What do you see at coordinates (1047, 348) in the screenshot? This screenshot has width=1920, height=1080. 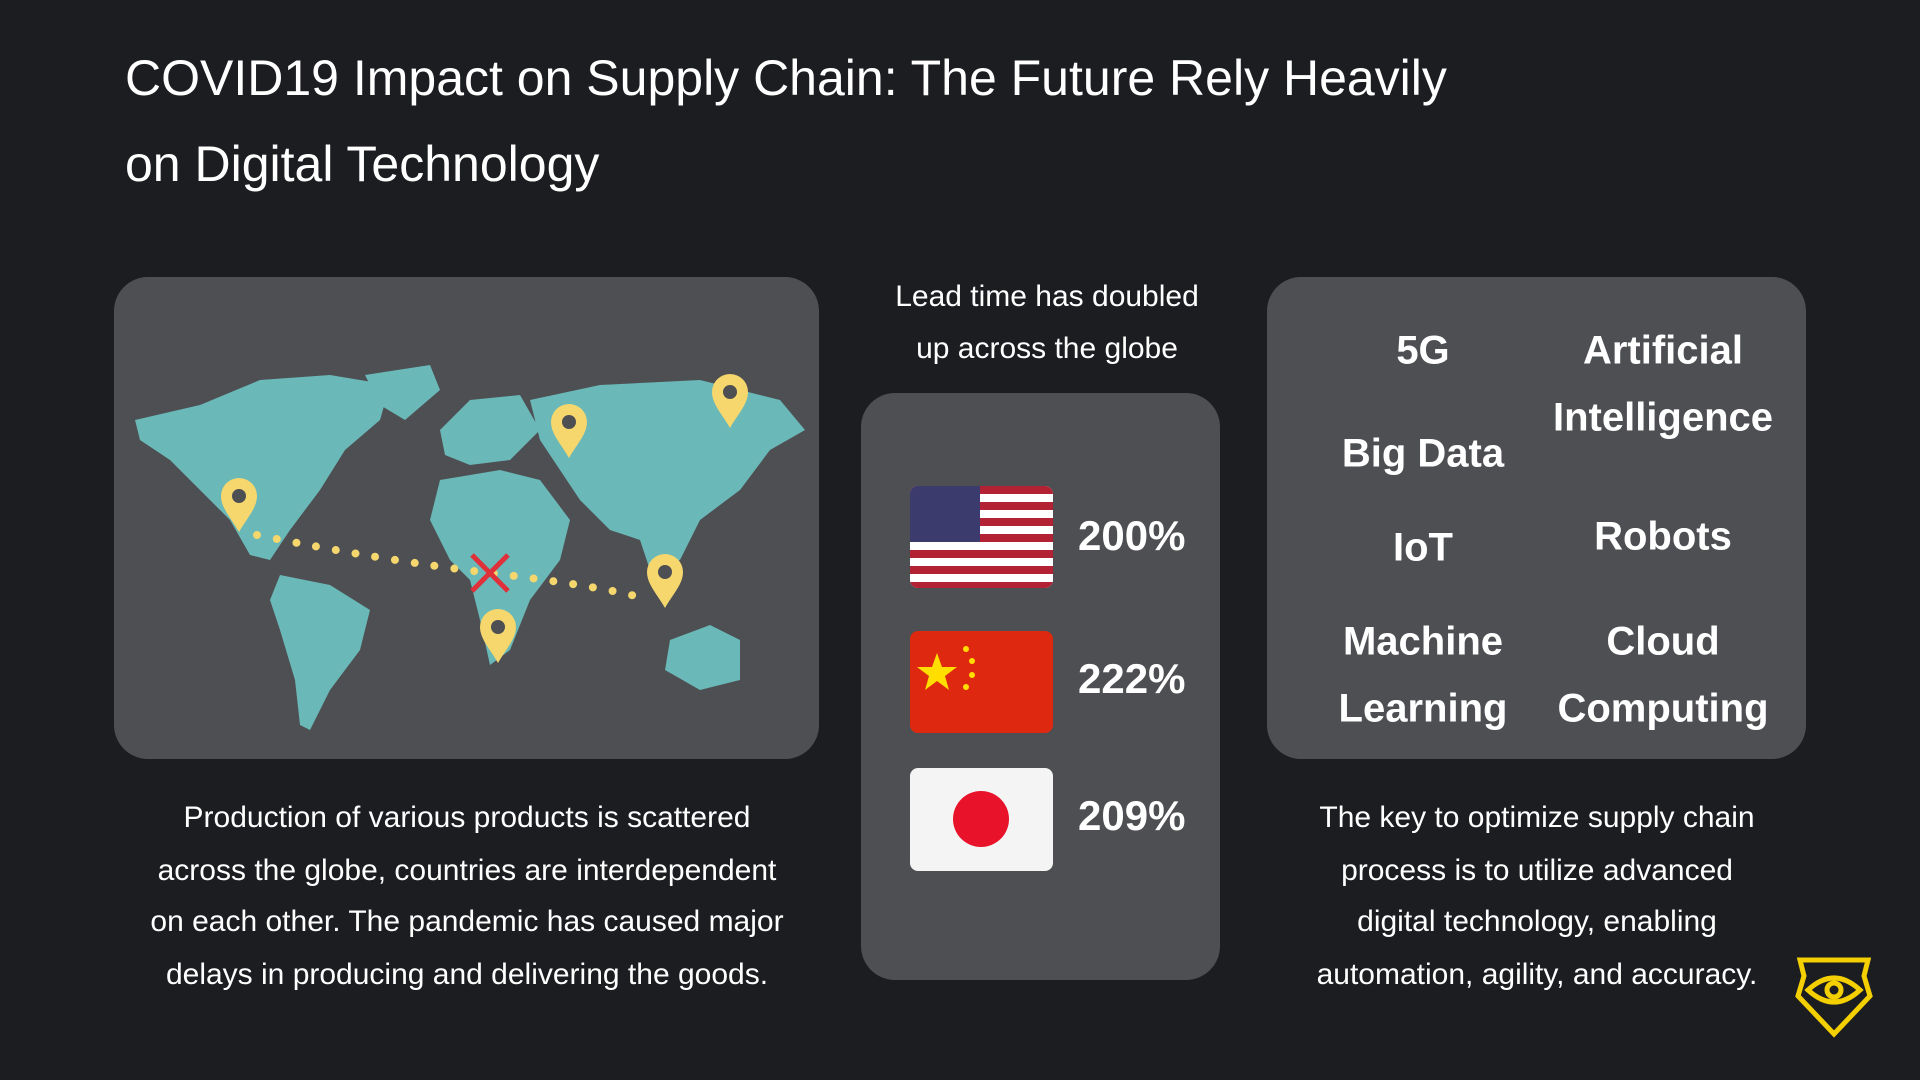 I see `lead-heading: up across the globe` at bounding box center [1047, 348].